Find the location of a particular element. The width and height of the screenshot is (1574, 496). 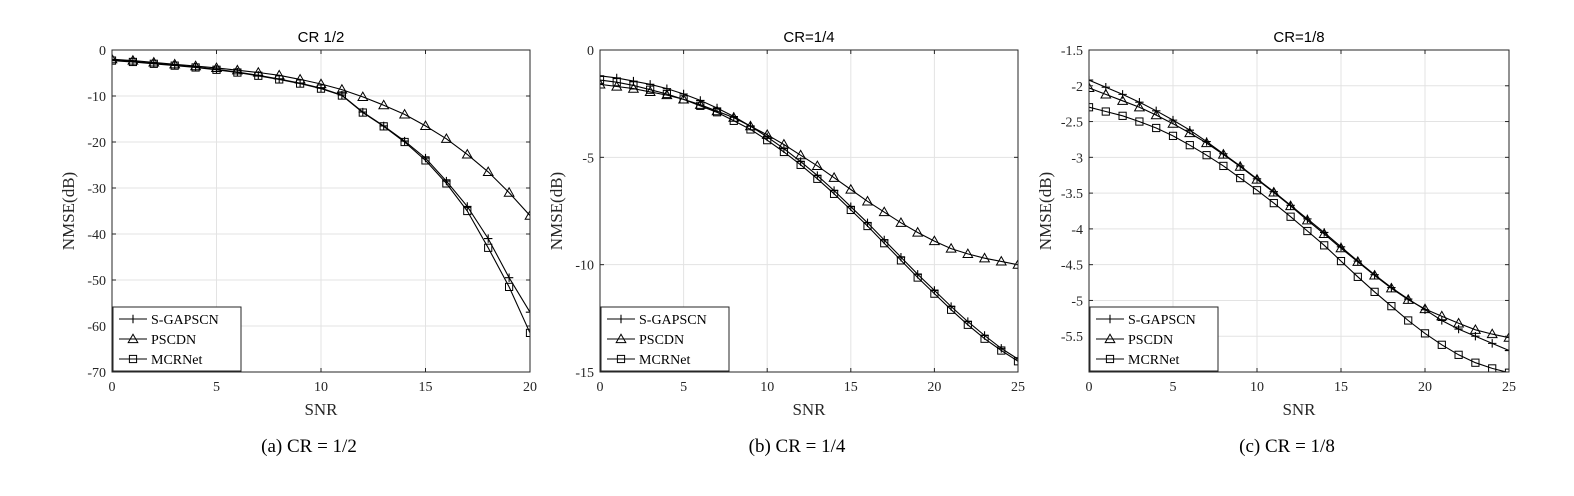

x-tick-label: 15 is located at coordinates (851, 387).